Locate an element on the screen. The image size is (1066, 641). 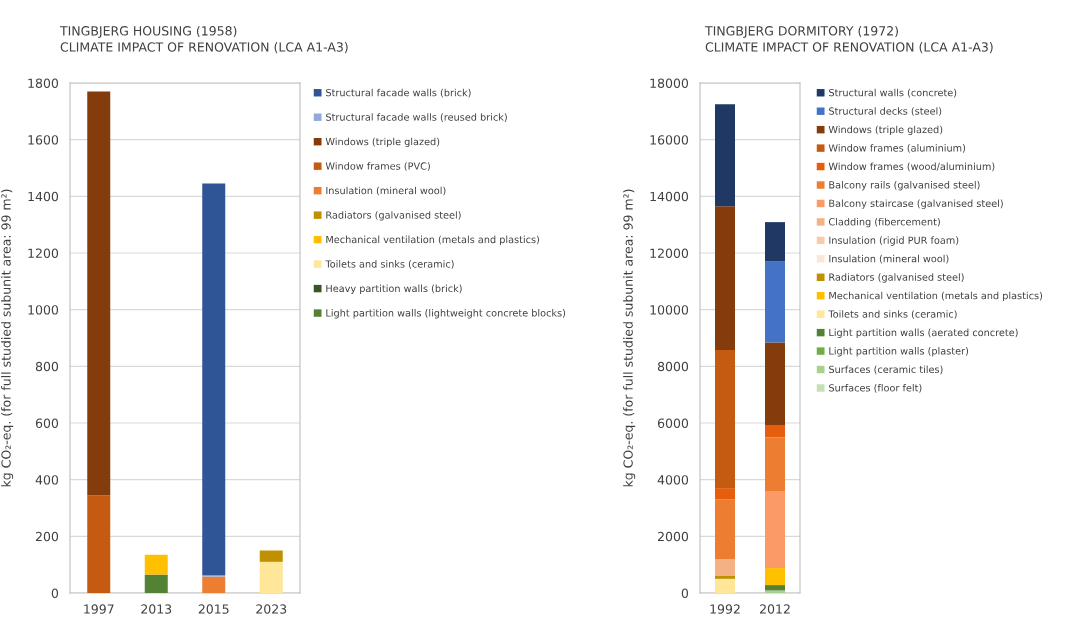
y-tick-label: 10000 is located at coordinates (669, 310).